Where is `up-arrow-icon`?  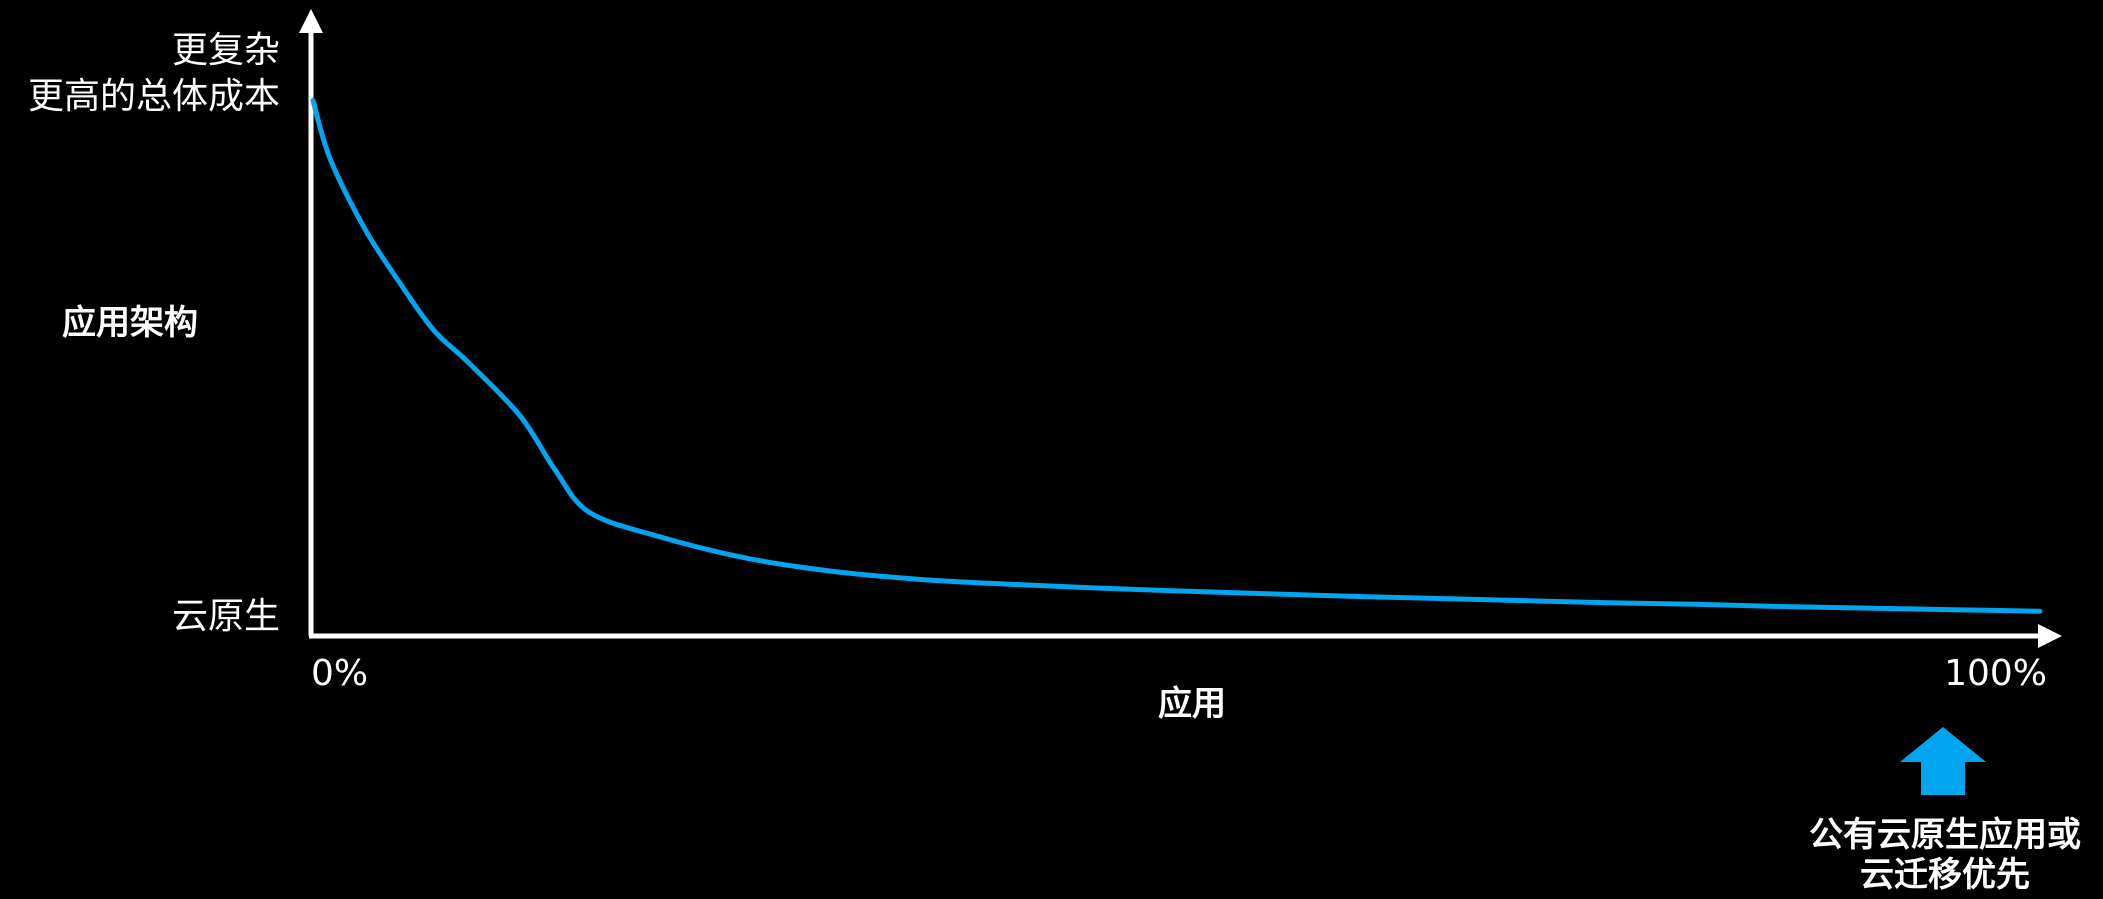
up-arrow-icon is located at coordinates (1943, 761).